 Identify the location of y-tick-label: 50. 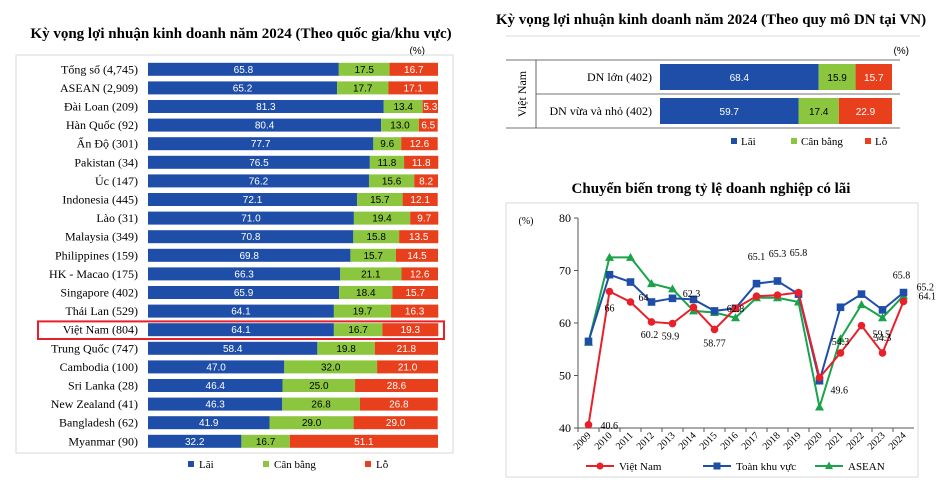
(565, 376).